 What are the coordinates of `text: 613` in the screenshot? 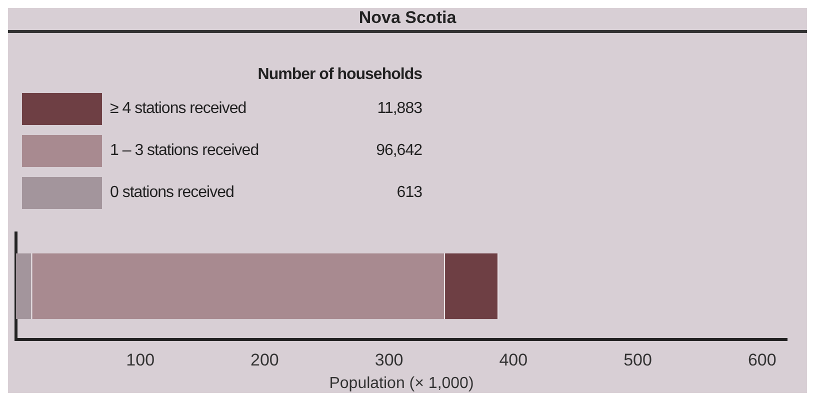 It's located at (409, 193).